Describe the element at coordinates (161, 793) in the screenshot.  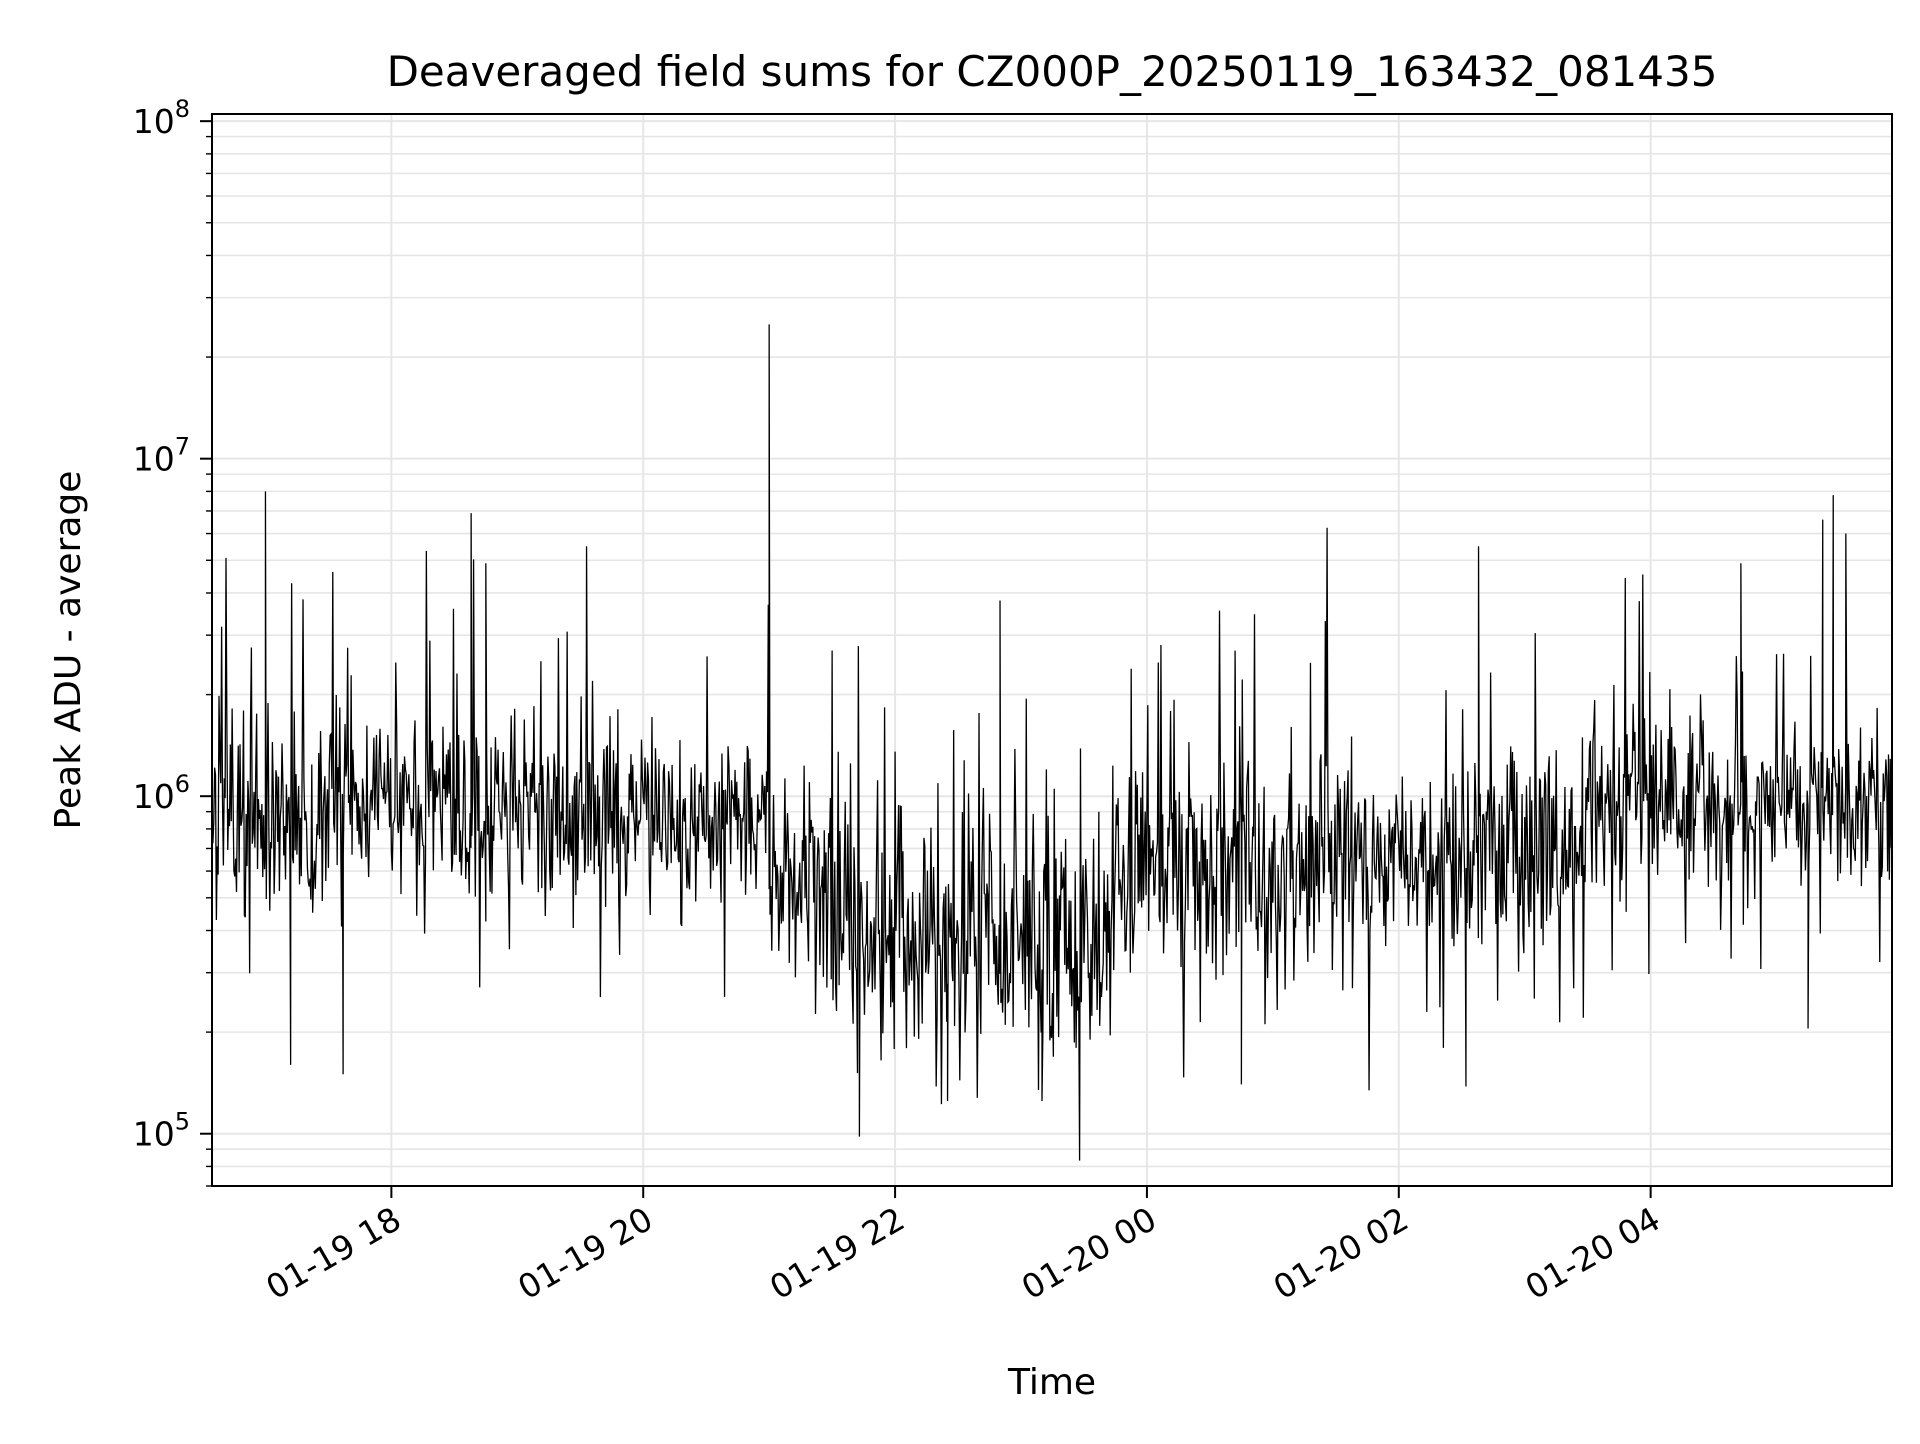
I see `y-tick-label: 10⁶` at that location.